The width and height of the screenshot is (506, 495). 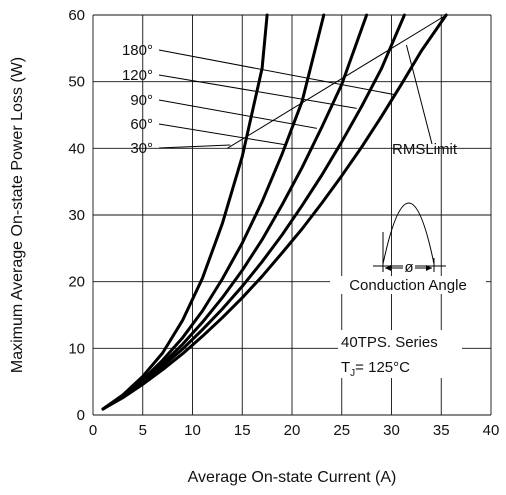 What do you see at coordinates (137, 75) in the screenshot?
I see `angle-label: 120°` at bounding box center [137, 75].